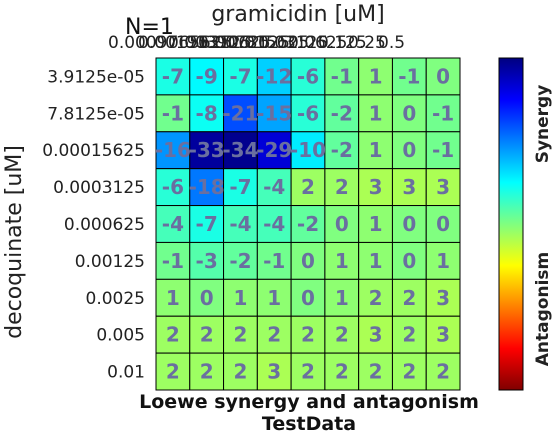  What do you see at coordinates (274, 113) in the screenshot?
I see `heatmap-cell-value: -15` at bounding box center [274, 113].